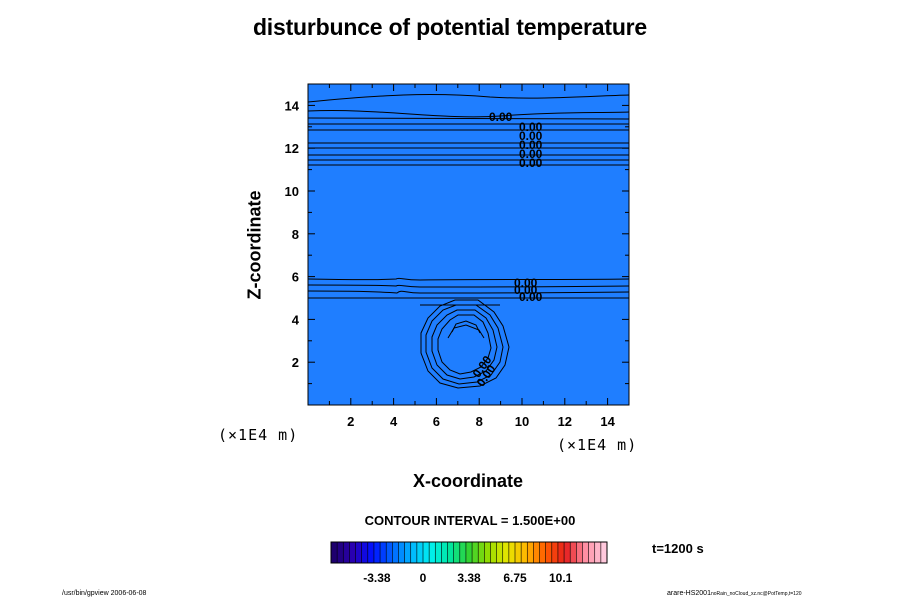 This screenshot has width=900, height=600. What do you see at coordinates (258, 435) in the screenshot?
I see `y-axis-unit: (×1E4 m)` at bounding box center [258, 435].